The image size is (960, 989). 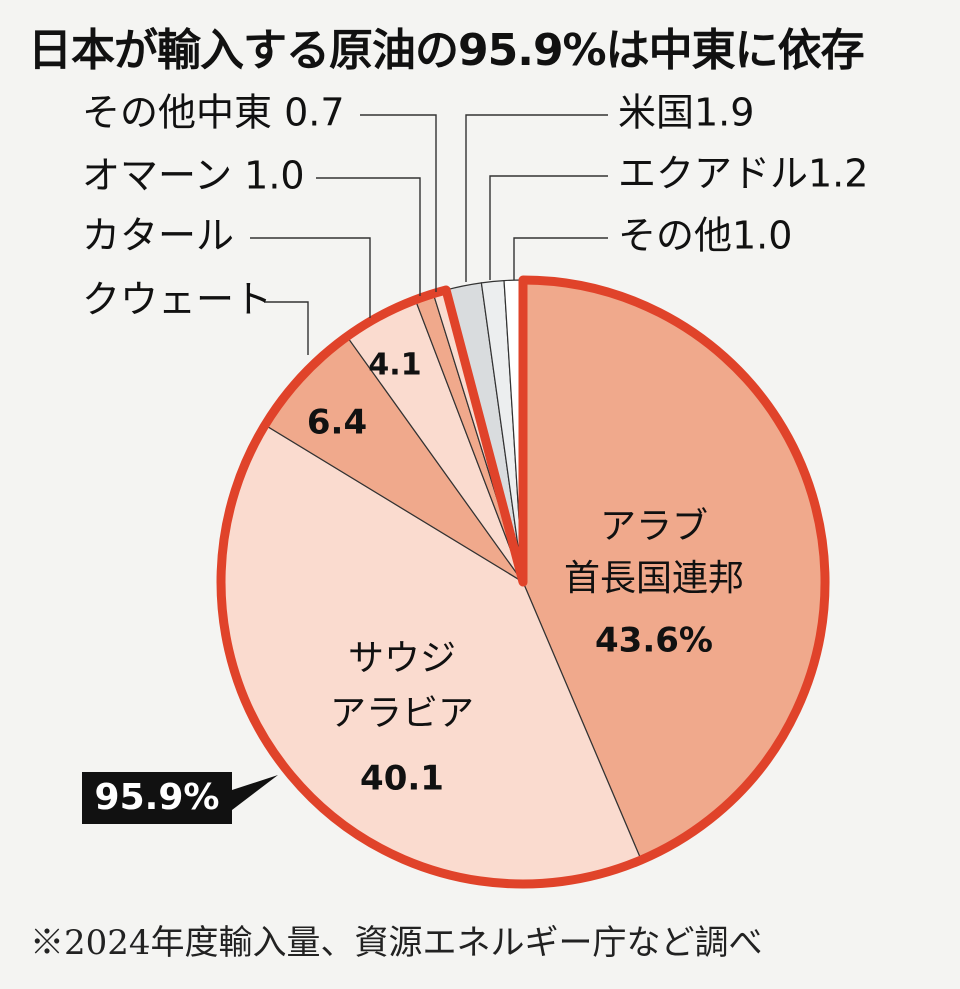 I want to click on highlight-badge: 95.9%, so click(x=180, y=798).